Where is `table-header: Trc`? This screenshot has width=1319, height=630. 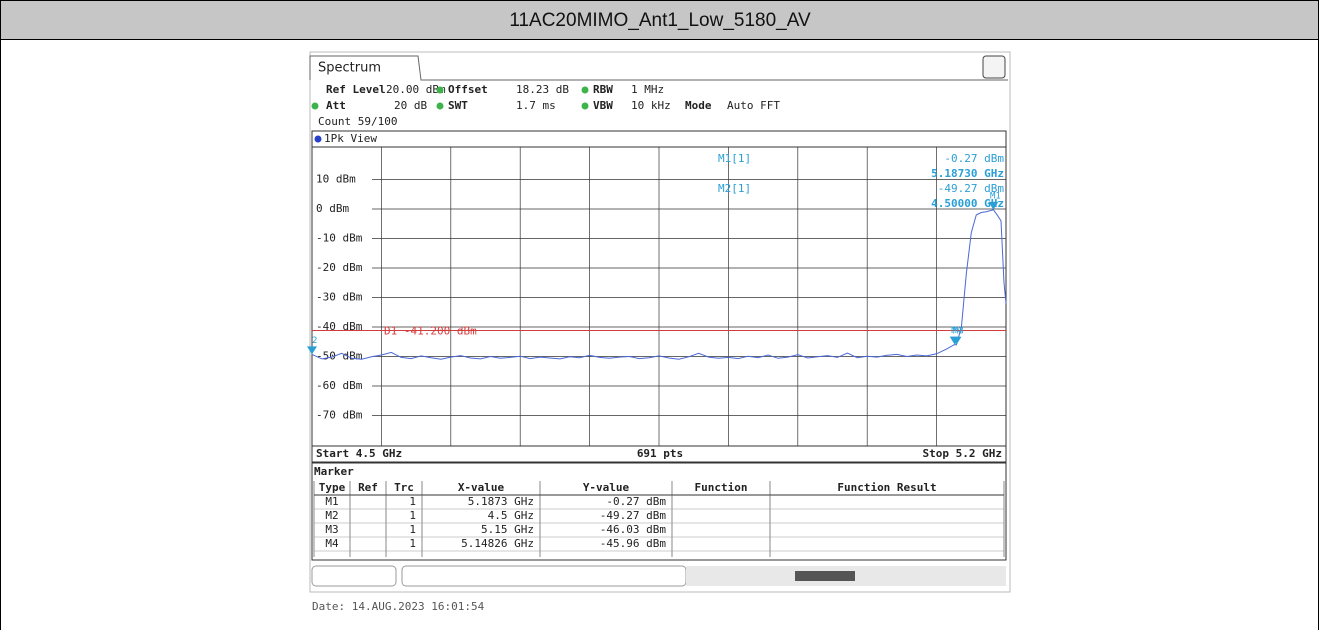
table-header: Trc is located at coordinates (404, 487).